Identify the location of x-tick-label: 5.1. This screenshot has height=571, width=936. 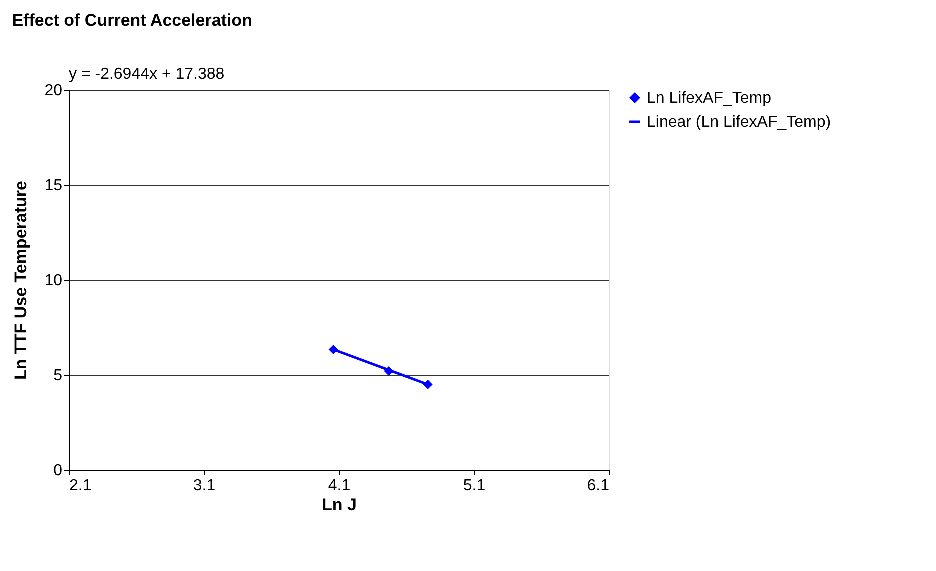
(474, 486).